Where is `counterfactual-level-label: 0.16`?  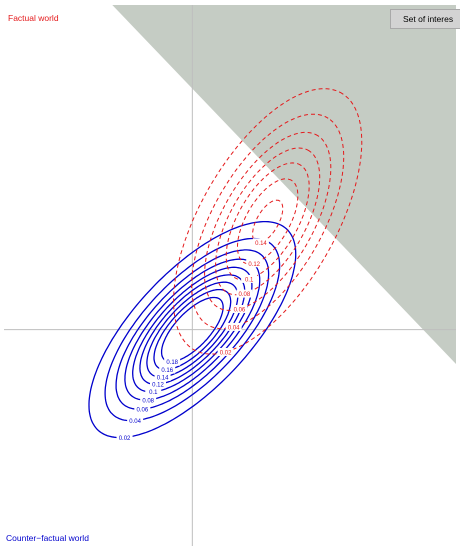 counterfactual-level-label: 0.16 is located at coordinates (167, 371).